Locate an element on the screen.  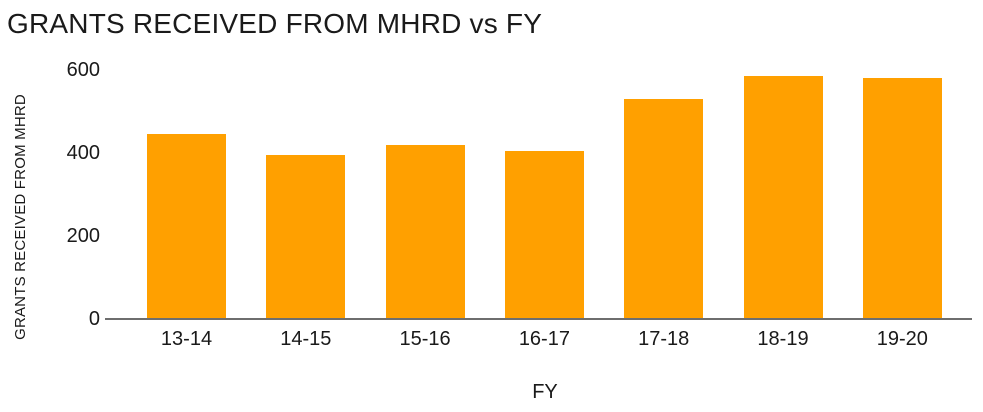
x-tick-label: 19-20 is located at coordinates (902, 339).